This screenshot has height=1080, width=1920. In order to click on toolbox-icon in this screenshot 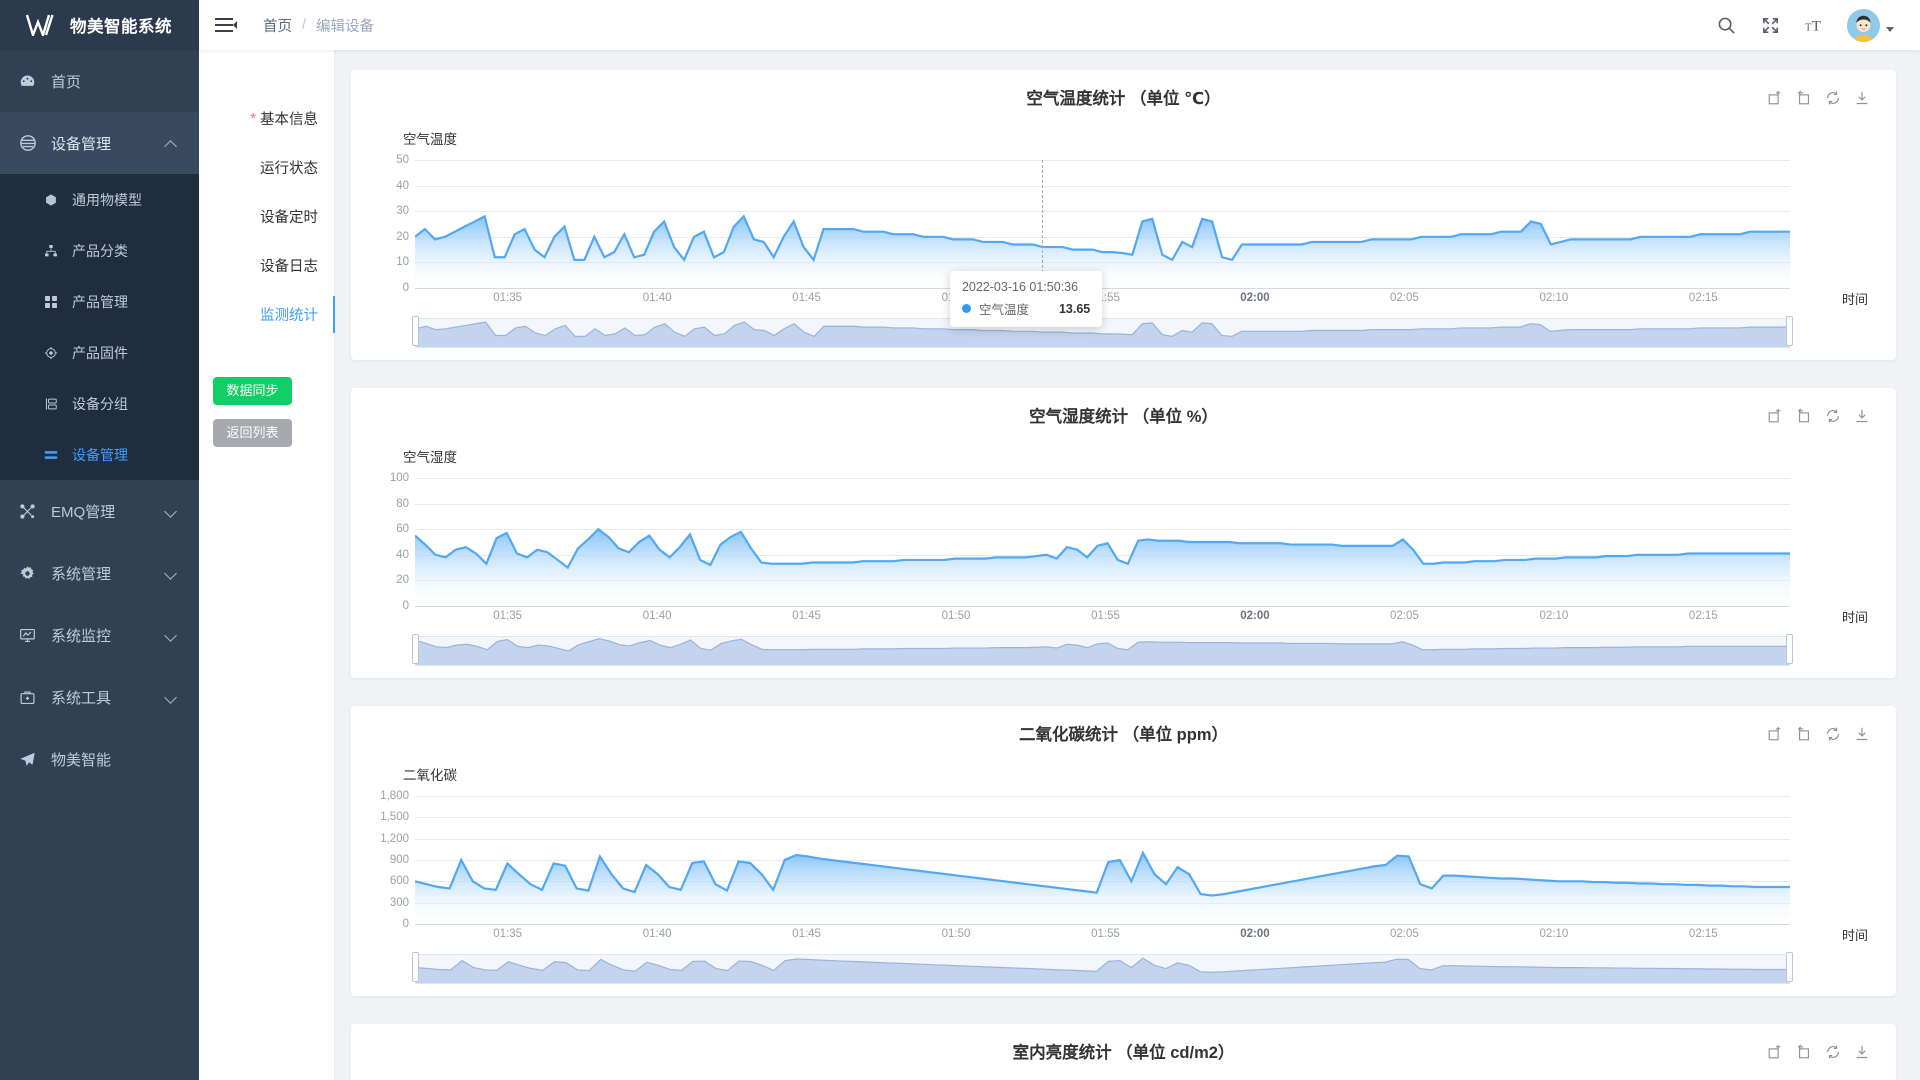, I will do `click(31, 697)`.